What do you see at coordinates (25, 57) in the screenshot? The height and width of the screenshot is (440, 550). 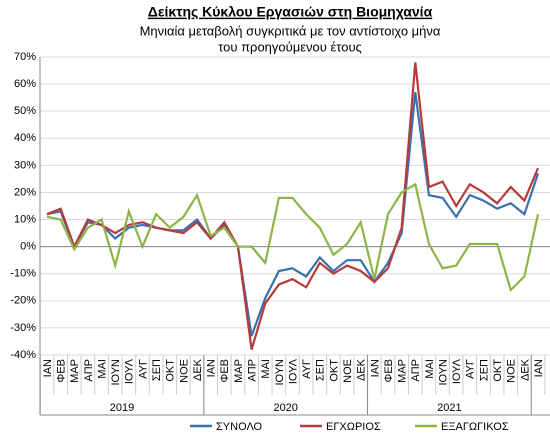 I see `y-tick-label: 70%` at bounding box center [25, 57].